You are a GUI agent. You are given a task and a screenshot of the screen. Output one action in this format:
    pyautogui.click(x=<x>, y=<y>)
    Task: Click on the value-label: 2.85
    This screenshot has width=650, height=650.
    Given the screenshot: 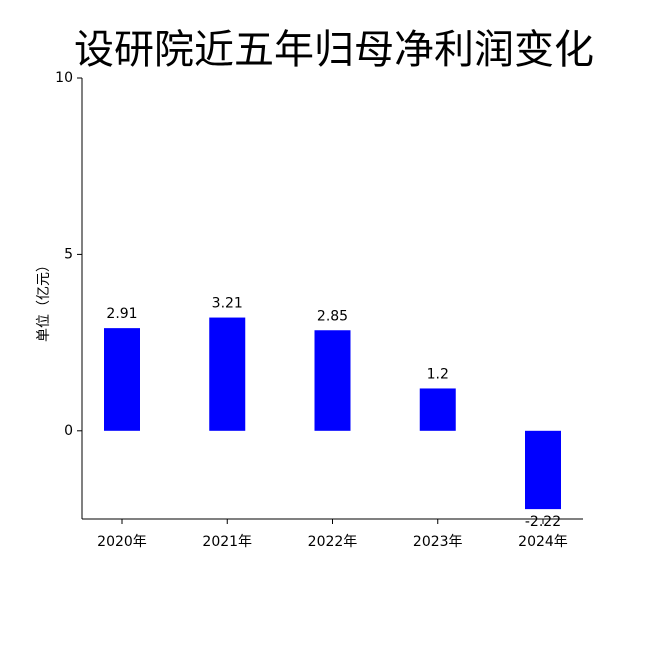 What is the action you would take?
    pyautogui.click(x=332, y=316)
    